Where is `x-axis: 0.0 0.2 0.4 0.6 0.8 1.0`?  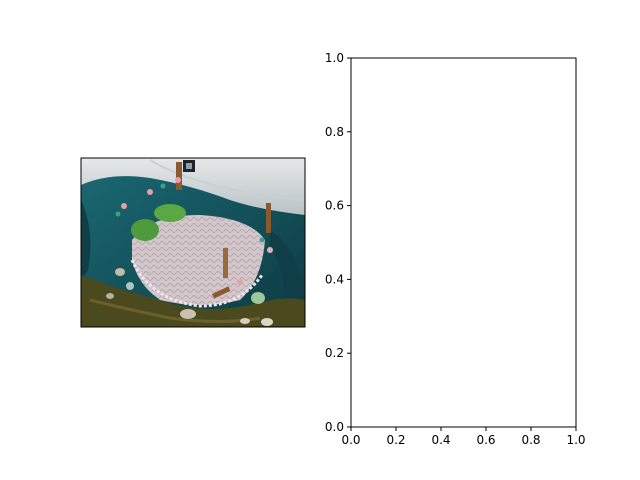 x-axis: 0.0 0.2 0.4 0.6 0.8 1.0 is located at coordinates (463, 437).